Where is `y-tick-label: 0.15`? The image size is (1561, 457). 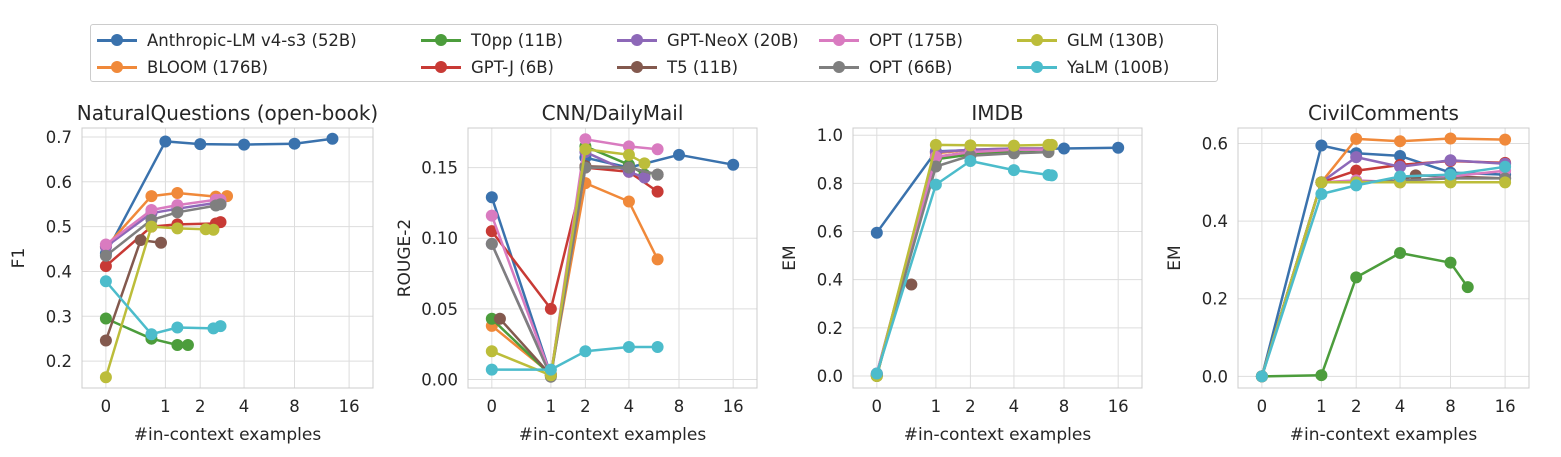
y-tick-label: 0.15 is located at coordinates (439, 168).